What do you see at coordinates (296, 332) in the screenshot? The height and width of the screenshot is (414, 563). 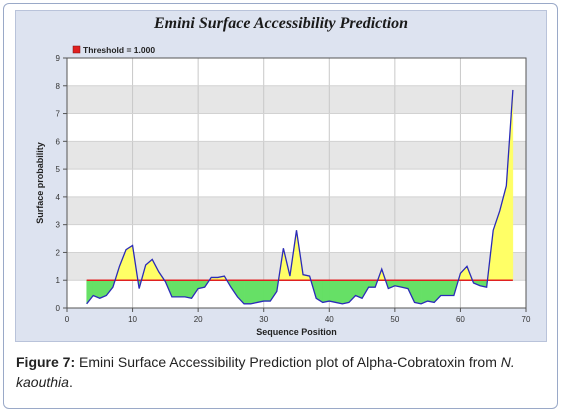 I see `x-axis-label: Sequence Position` at bounding box center [296, 332].